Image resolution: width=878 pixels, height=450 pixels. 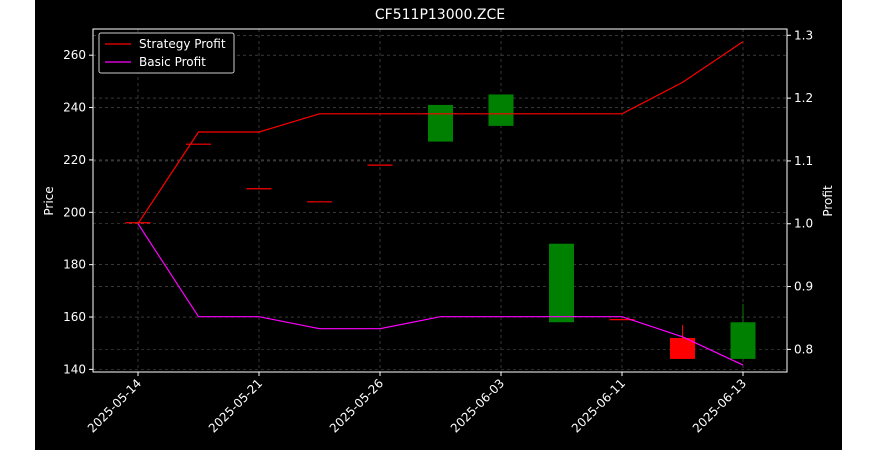 I want to click on y-tick-label: 260, so click(x=74, y=55).